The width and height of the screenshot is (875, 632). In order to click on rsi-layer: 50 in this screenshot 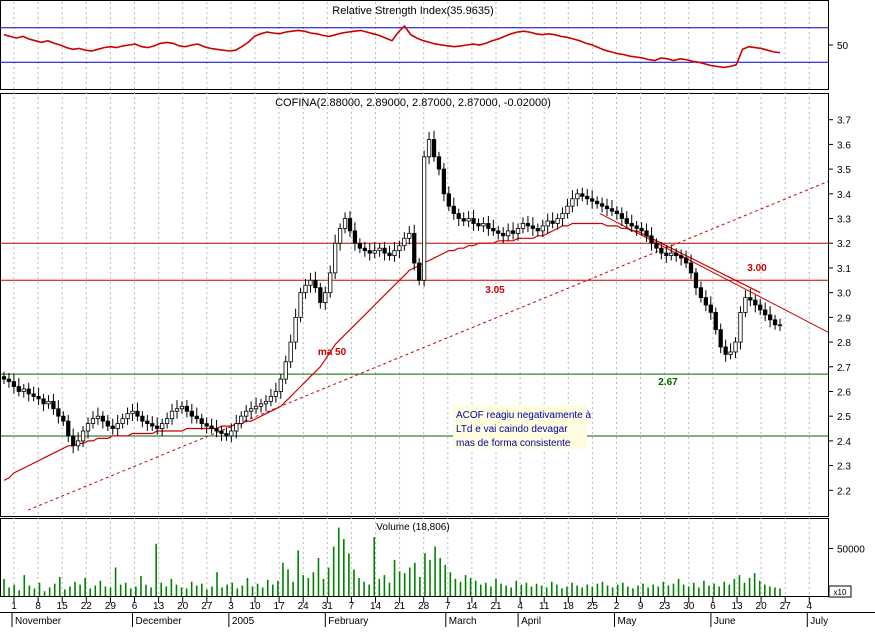, I will do `click(425, 46)`.